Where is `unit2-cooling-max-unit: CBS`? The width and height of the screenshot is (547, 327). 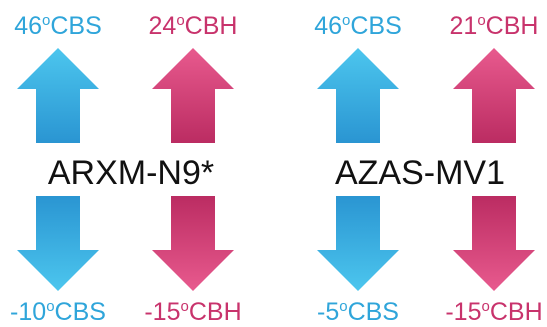 unit2-cooling-max-unit: CBS is located at coordinates (376, 26).